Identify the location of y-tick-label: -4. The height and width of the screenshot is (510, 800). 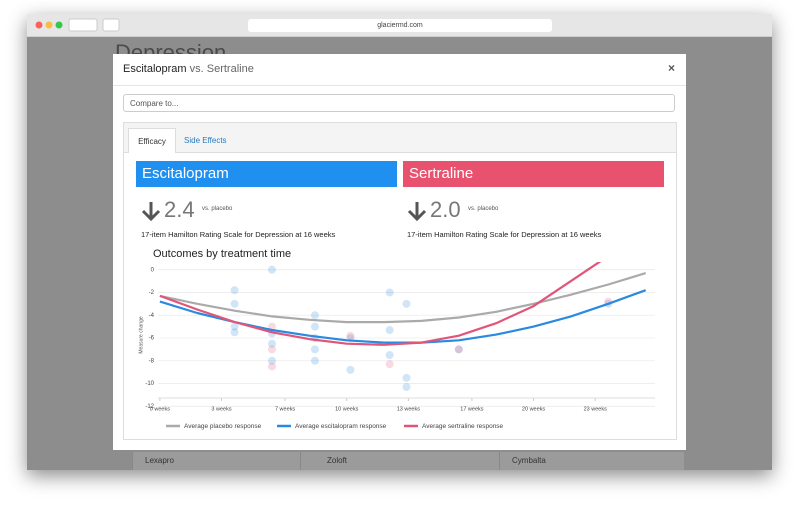
(152, 316).